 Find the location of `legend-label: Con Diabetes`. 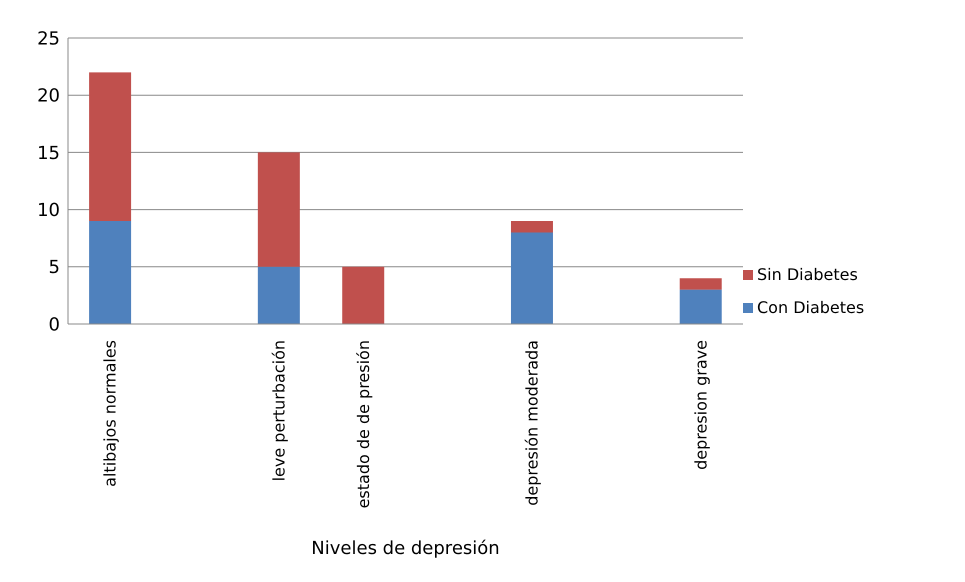

legend-label: Con Diabetes is located at coordinates (811, 307).